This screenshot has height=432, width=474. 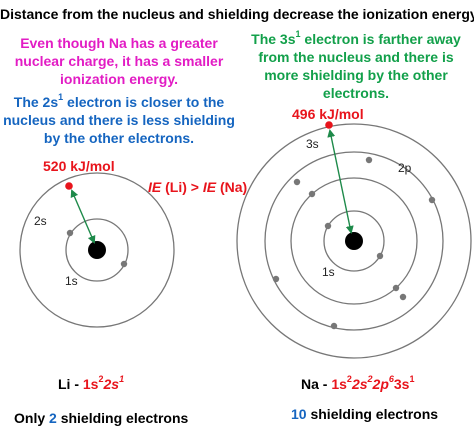 What do you see at coordinates (312, 144) in the screenshot?
I see `na-label-3s: 3s` at bounding box center [312, 144].